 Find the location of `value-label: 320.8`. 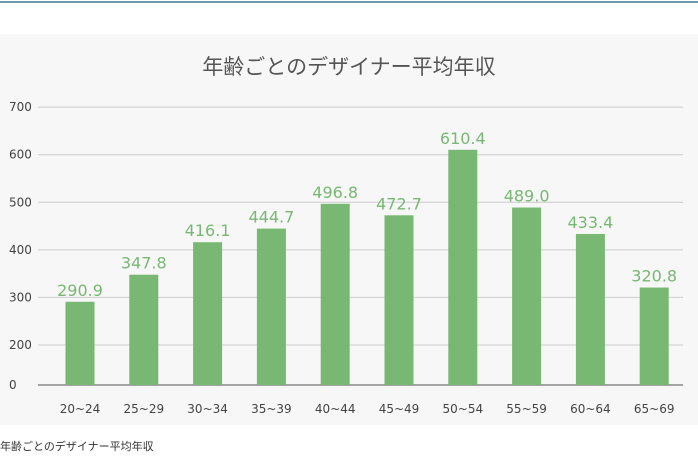

value-label: 320.8 is located at coordinates (654, 276).